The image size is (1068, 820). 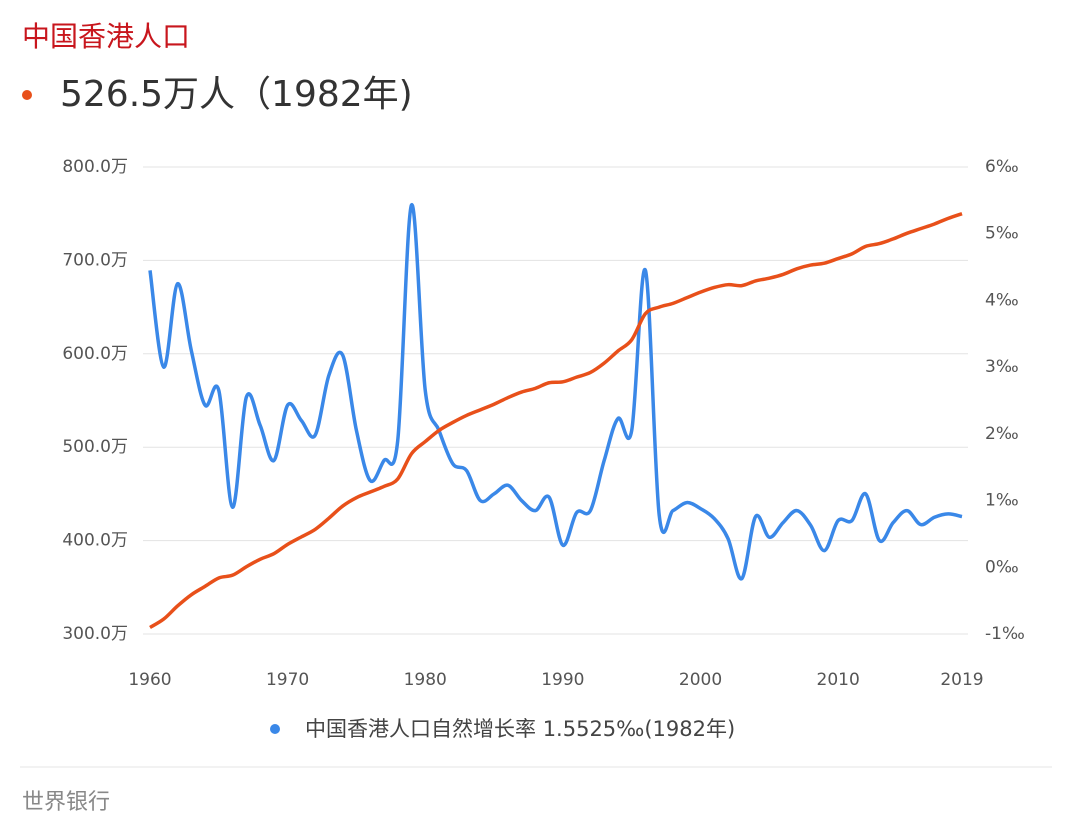 I want to click on y2-tick-label: 1‰, so click(x=1002, y=501).